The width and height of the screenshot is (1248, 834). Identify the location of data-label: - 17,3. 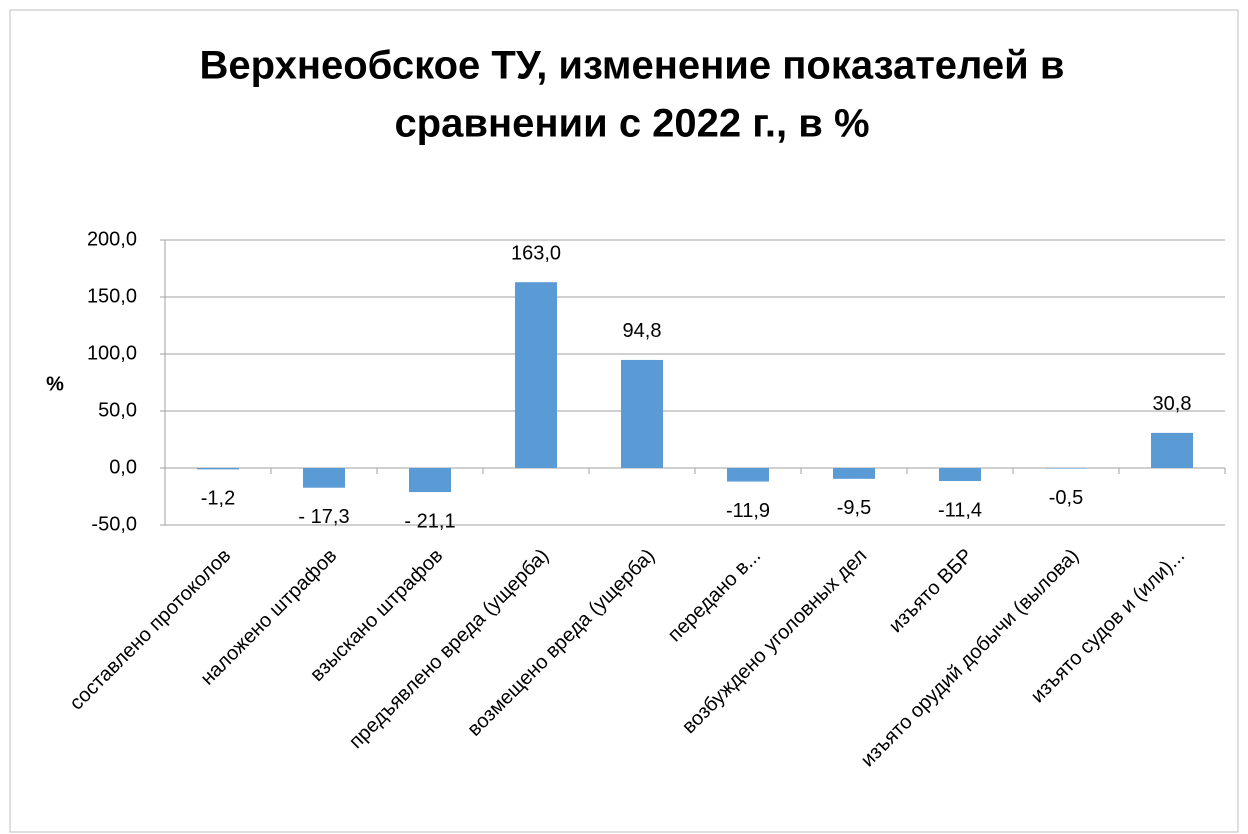
(323, 517).